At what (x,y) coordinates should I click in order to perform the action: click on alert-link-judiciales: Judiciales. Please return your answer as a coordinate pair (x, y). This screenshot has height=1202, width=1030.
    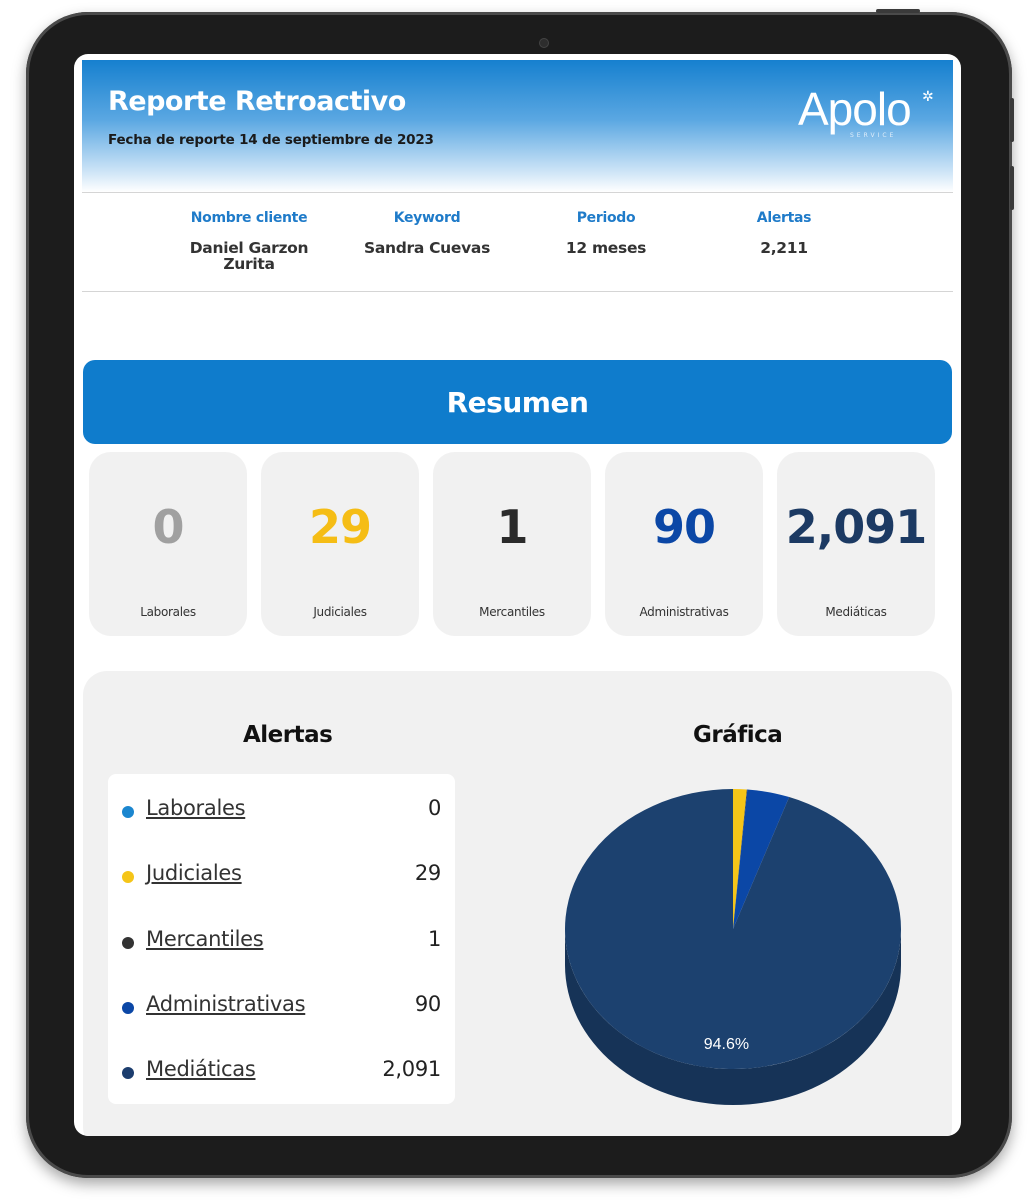
    Looking at the image, I should click on (194, 873).